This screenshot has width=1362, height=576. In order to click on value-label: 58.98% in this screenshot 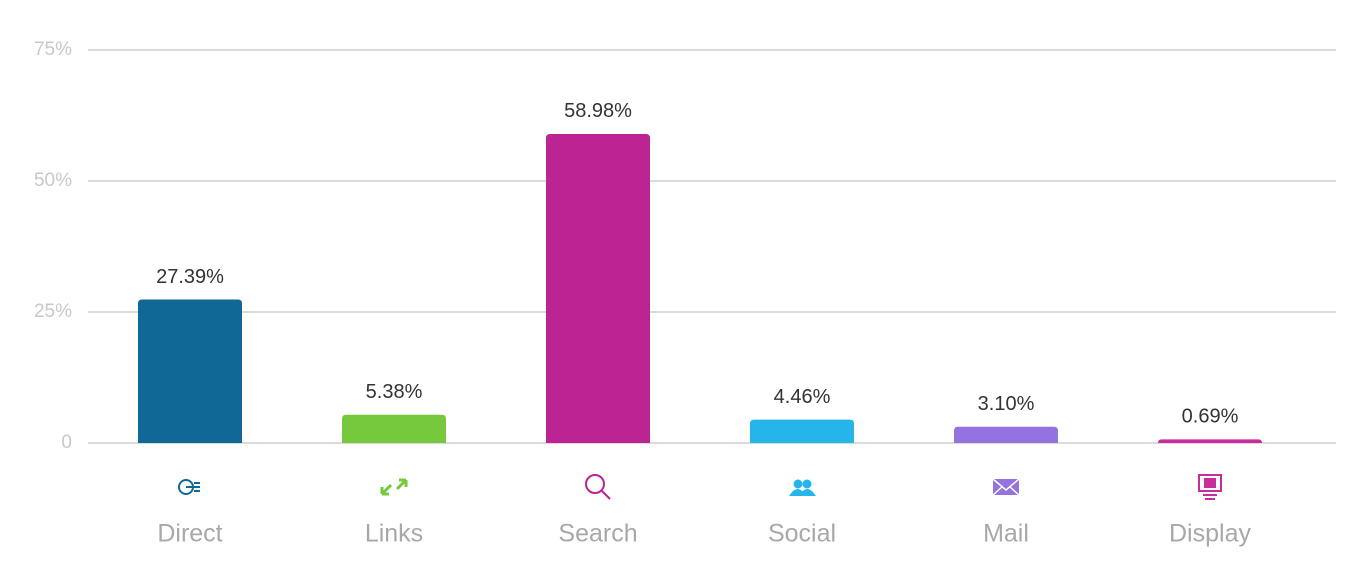, I will do `click(598, 111)`.